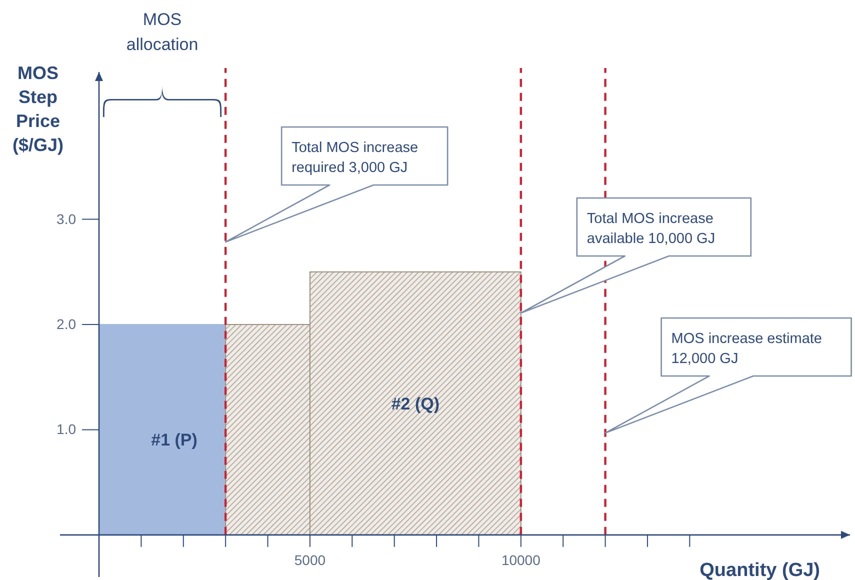  I want to click on y-tick-label: 2.0, so click(66, 324).